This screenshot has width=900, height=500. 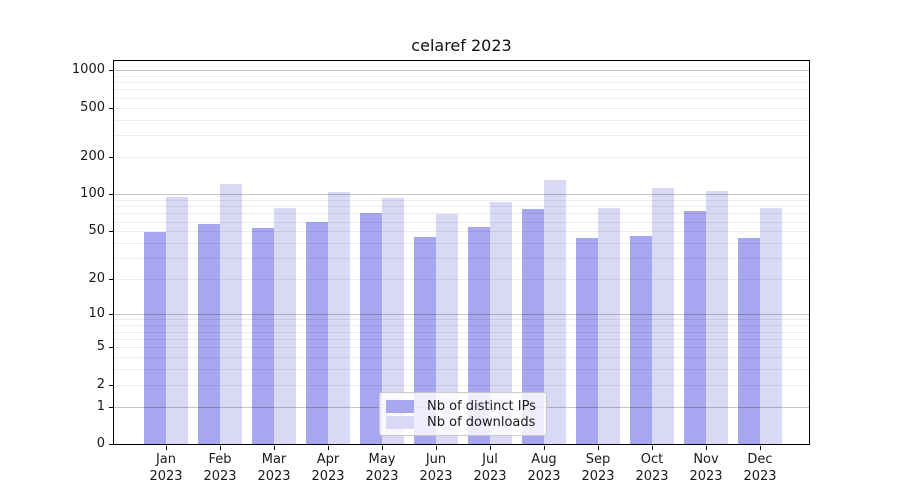 What do you see at coordinates (436, 468) in the screenshot?
I see `x-tick-label-jun: Jun 2023` at bounding box center [436, 468].